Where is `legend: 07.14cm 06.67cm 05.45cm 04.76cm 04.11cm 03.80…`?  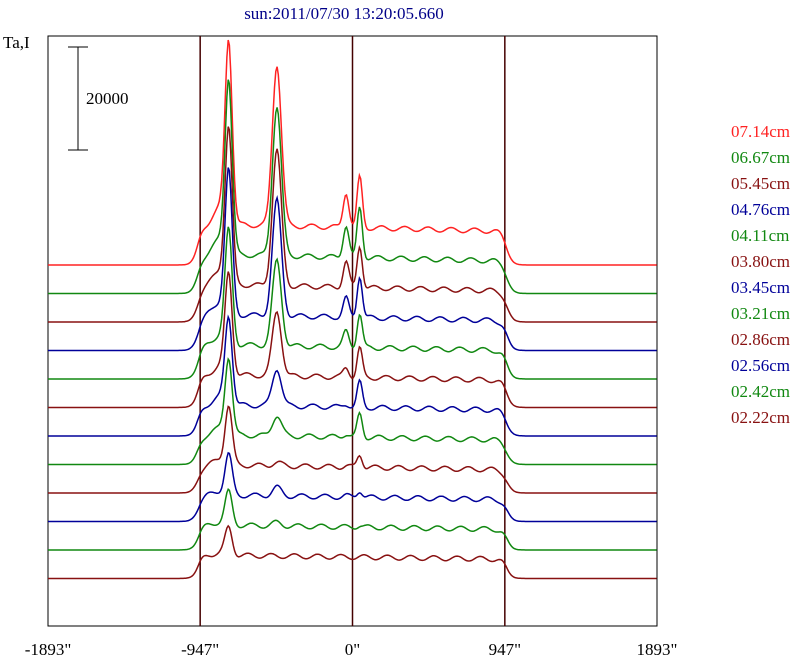 legend: 07.14cm 06.67cm 05.45cm 04.76cm 04.11cm 03.80… is located at coordinates (760, 274).